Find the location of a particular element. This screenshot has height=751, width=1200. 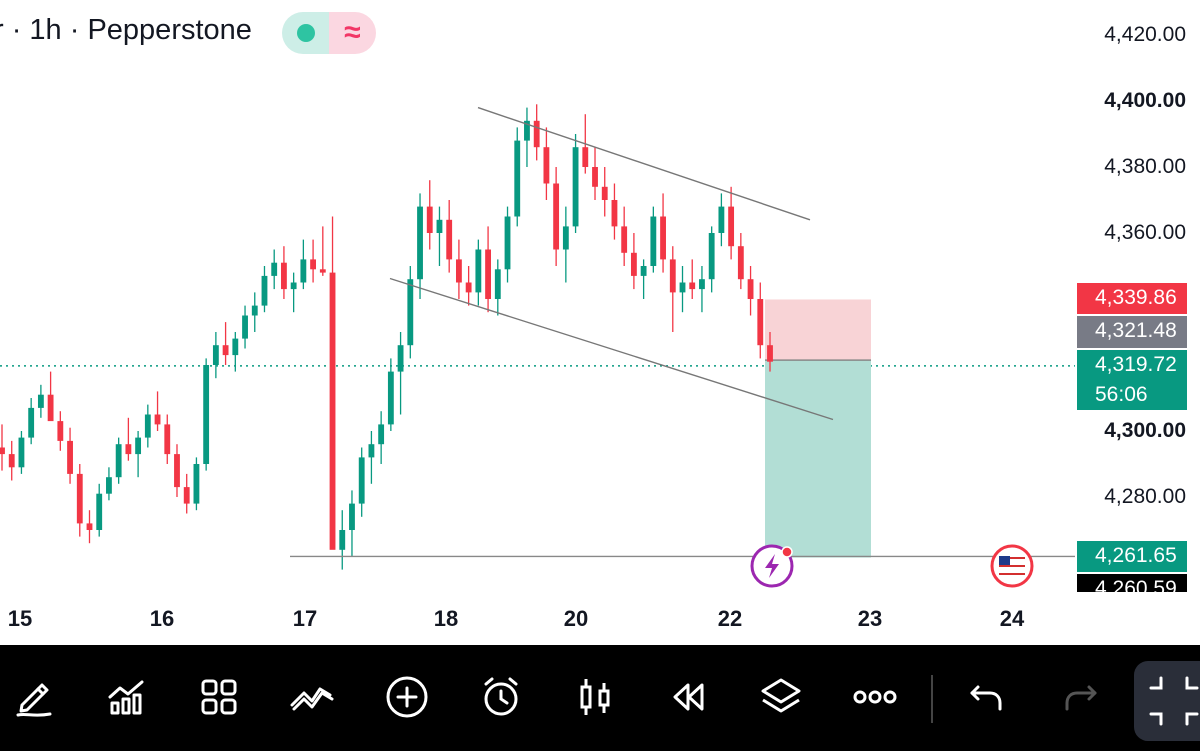

indicators-icon is located at coordinates (126, 697).